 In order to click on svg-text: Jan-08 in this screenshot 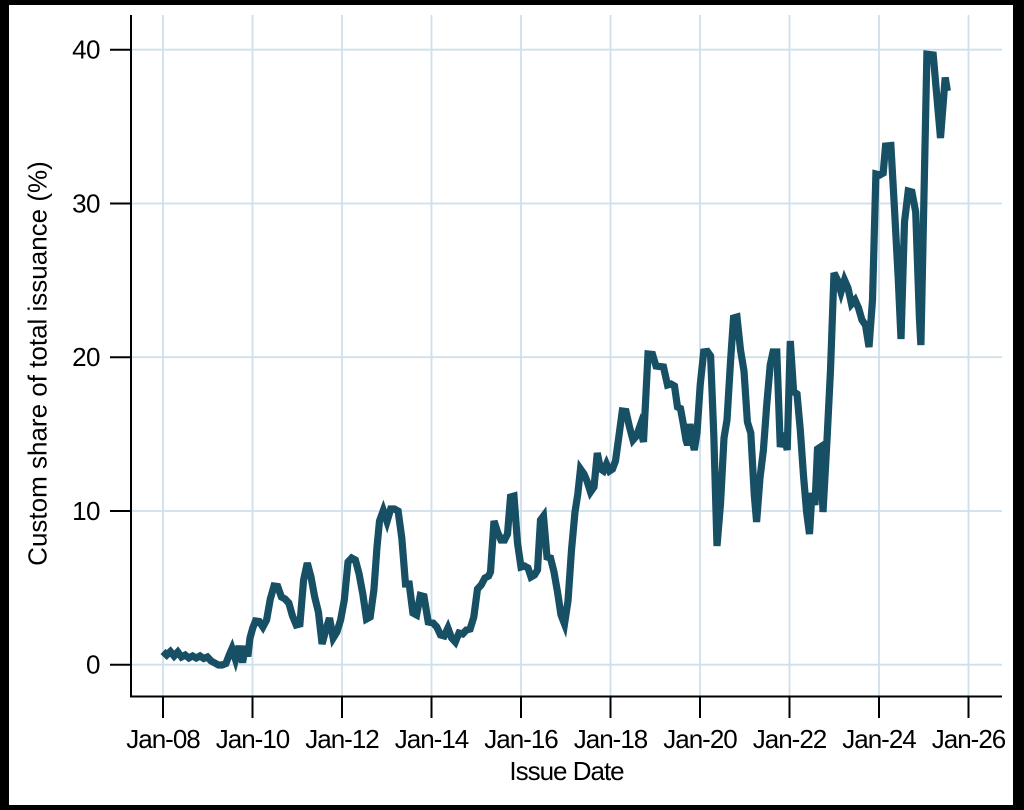, I will do `click(163, 739)`.